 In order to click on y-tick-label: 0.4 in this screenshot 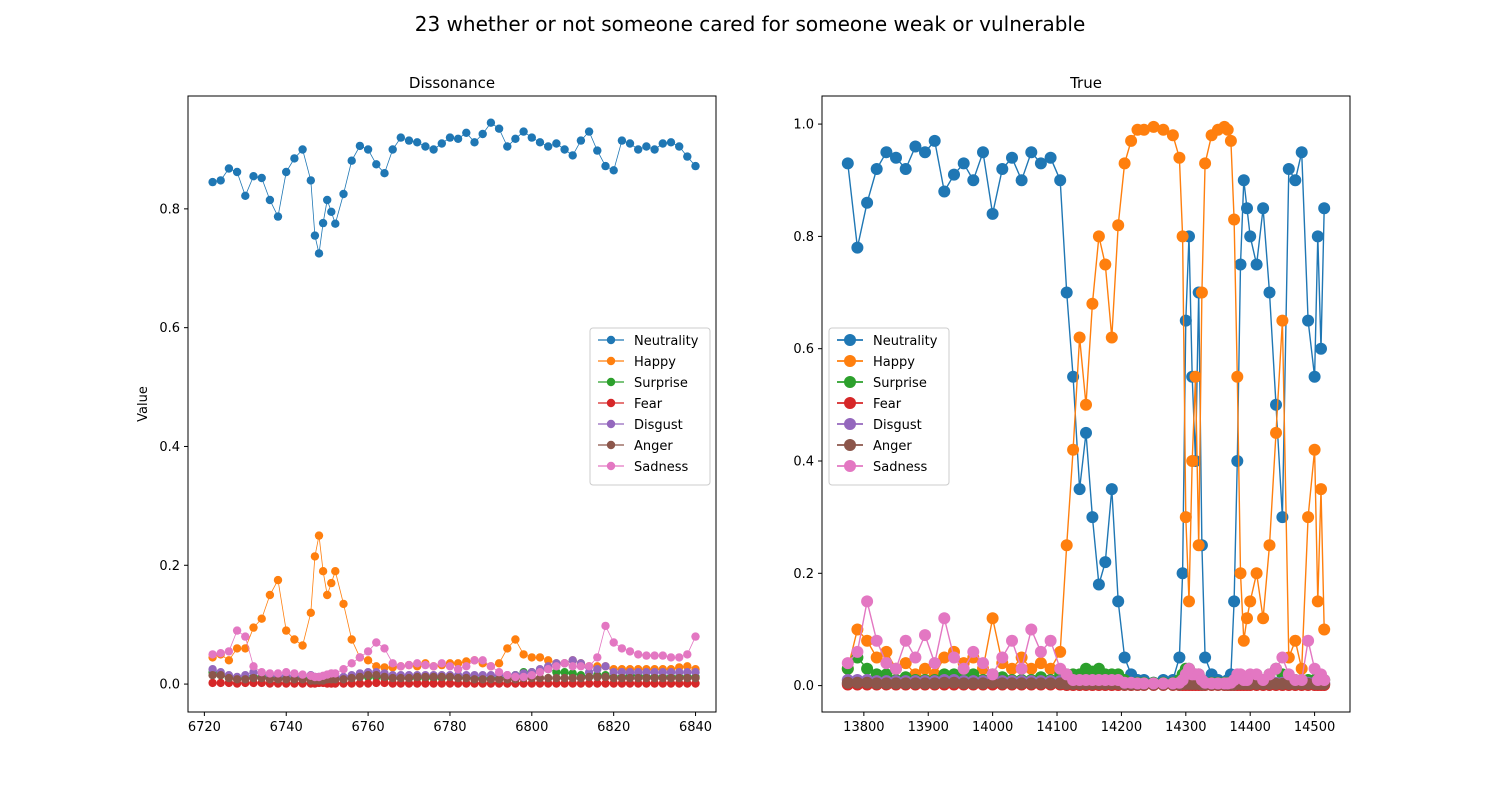, I will do `click(169, 447)`.